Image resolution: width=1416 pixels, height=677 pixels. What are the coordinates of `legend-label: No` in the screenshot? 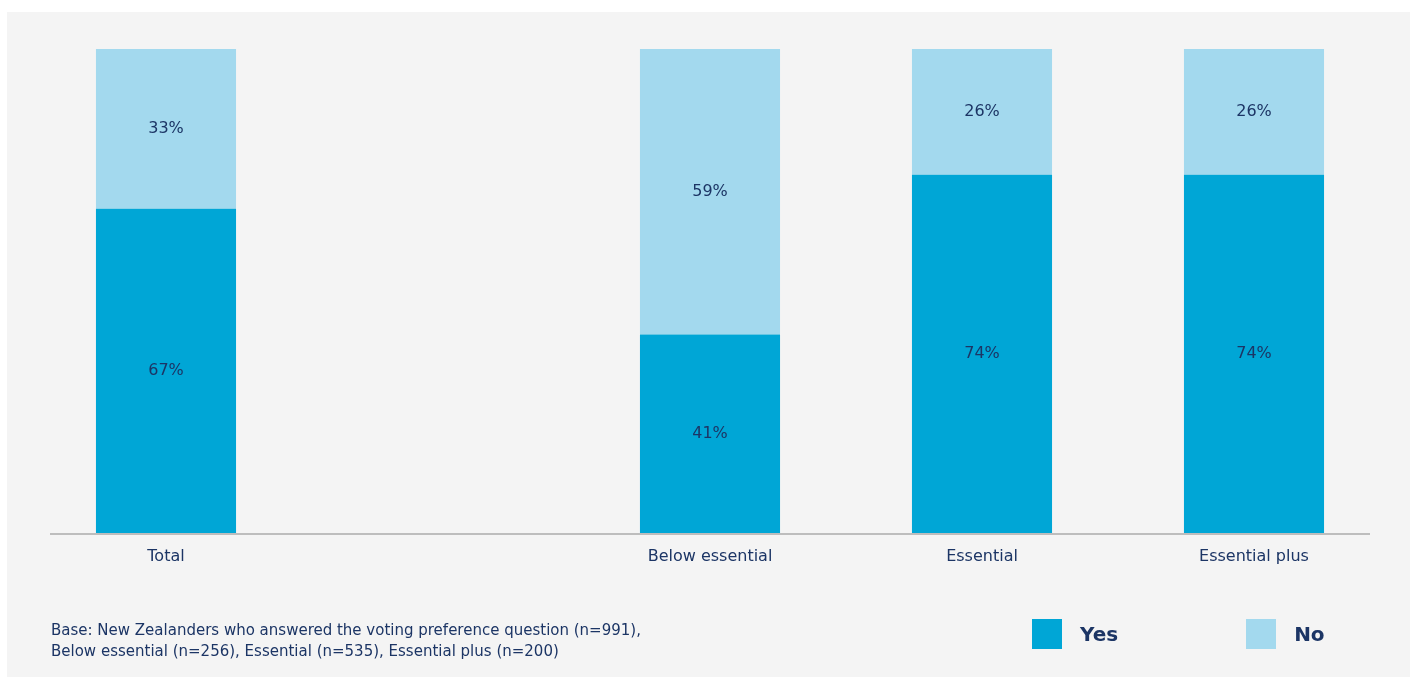 It's located at (1309, 634).